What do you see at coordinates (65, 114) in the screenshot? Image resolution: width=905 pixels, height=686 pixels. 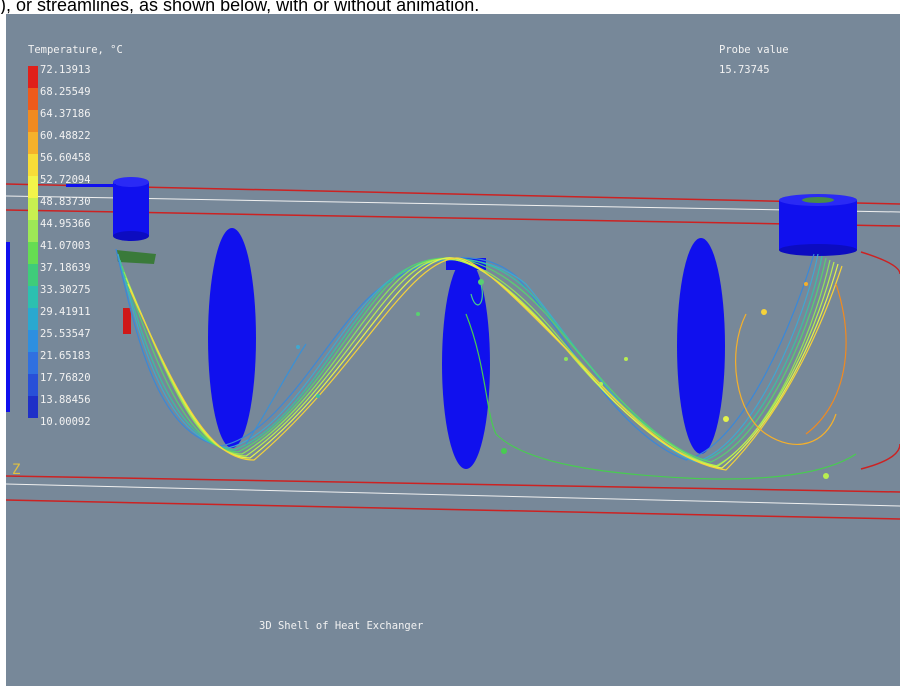 I see `color-scale-label: 64.37186` at bounding box center [65, 114].